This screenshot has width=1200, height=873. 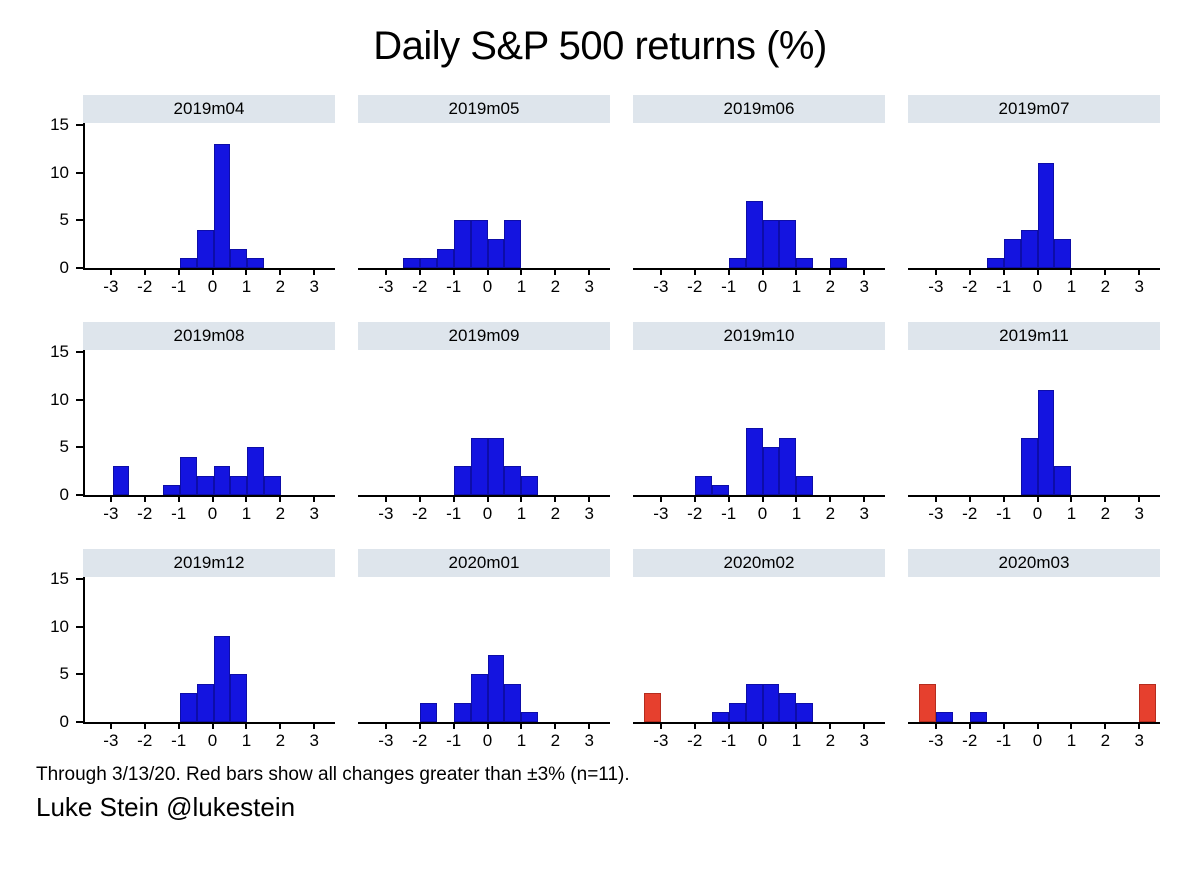 I want to click on panel-title: 2020m03, so click(x=1034, y=562).